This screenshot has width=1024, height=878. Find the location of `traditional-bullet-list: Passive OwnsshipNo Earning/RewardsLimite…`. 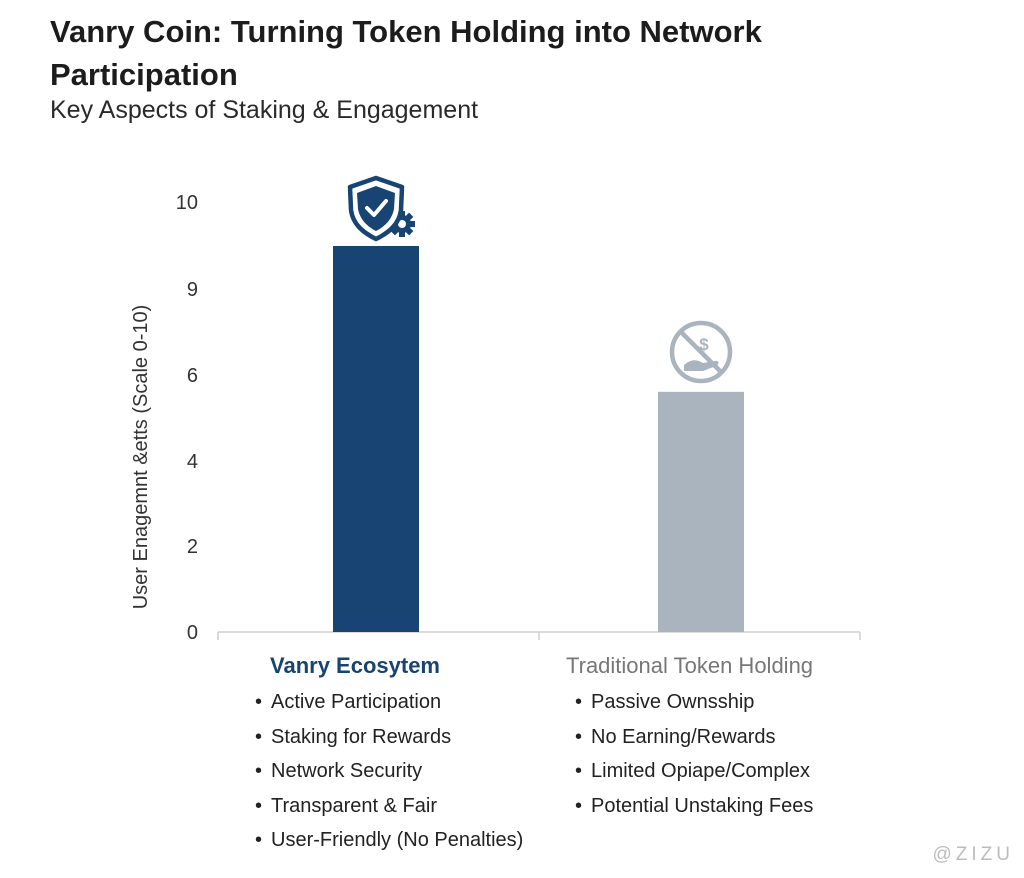

traditional-bullet-list: Passive OwnsshipNo Earning/RewardsLimite… is located at coordinates (694, 754).